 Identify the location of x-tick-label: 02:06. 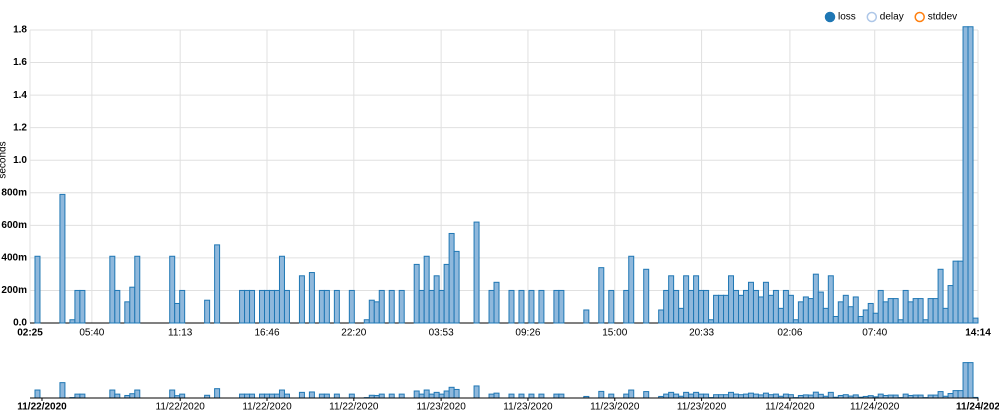
(789, 333).